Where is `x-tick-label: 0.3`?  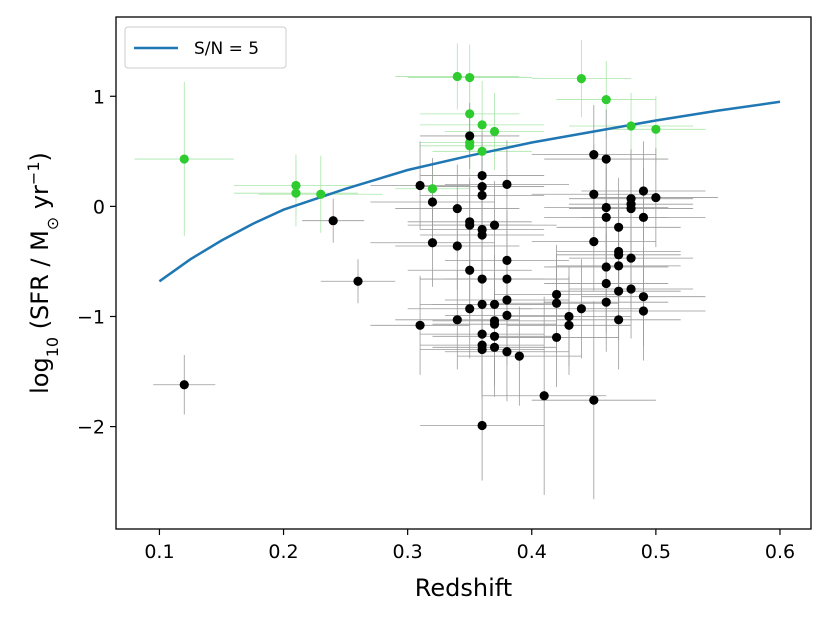 x-tick-label: 0.3 is located at coordinates (408, 552).